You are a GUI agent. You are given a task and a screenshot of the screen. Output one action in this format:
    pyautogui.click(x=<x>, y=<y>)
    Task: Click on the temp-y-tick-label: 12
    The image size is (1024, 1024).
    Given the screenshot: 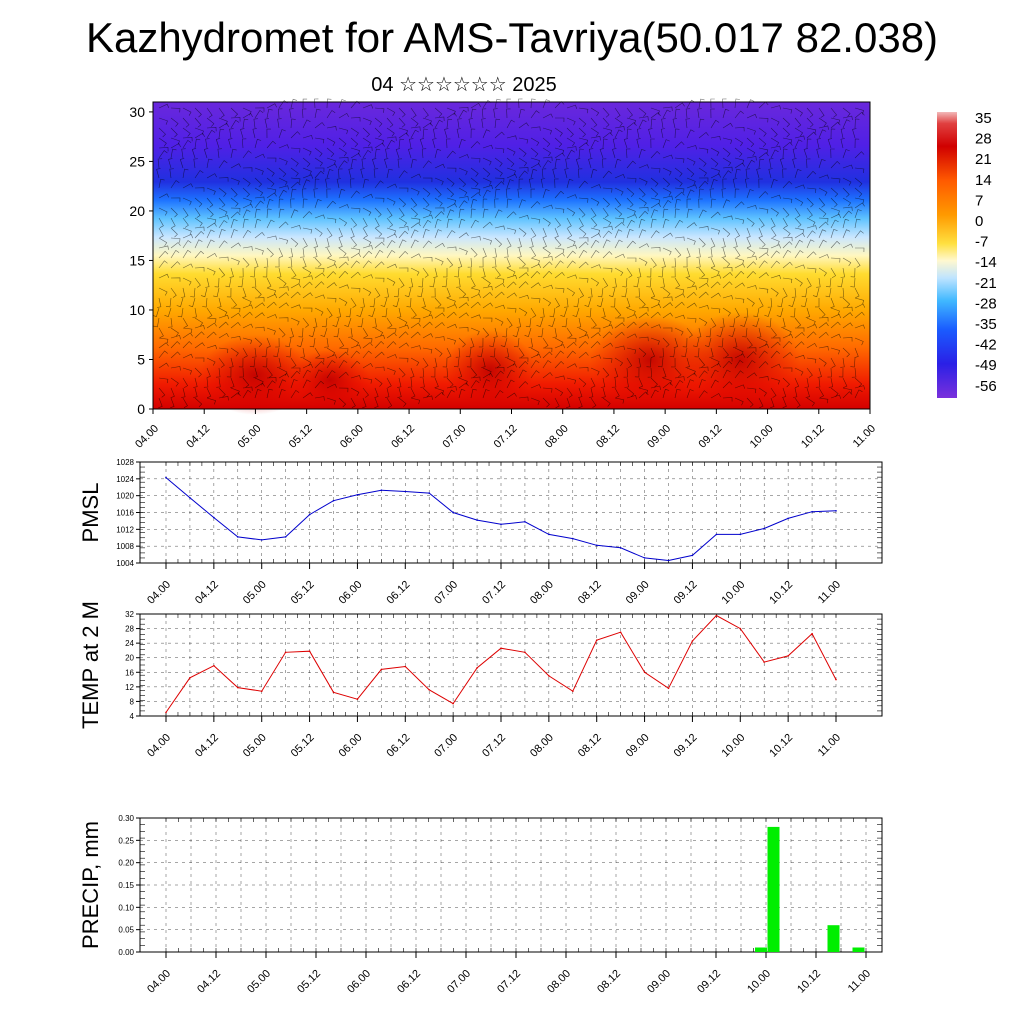 What is the action you would take?
    pyautogui.click(x=129, y=687)
    